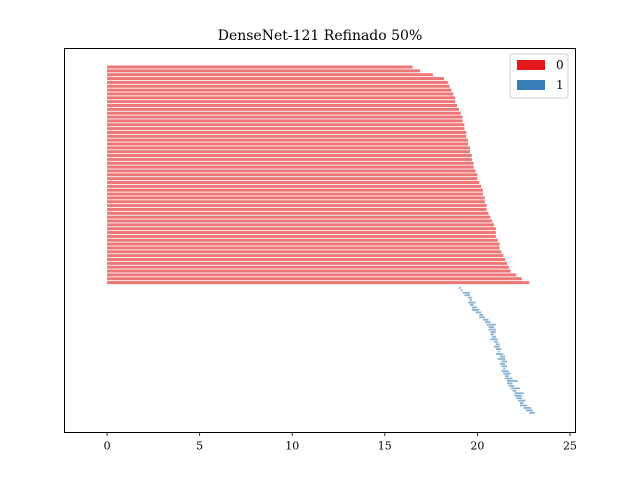 The image size is (640, 480). What do you see at coordinates (560, 85) in the screenshot?
I see `legend-label-1: 1` at bounding box center [560, 85].